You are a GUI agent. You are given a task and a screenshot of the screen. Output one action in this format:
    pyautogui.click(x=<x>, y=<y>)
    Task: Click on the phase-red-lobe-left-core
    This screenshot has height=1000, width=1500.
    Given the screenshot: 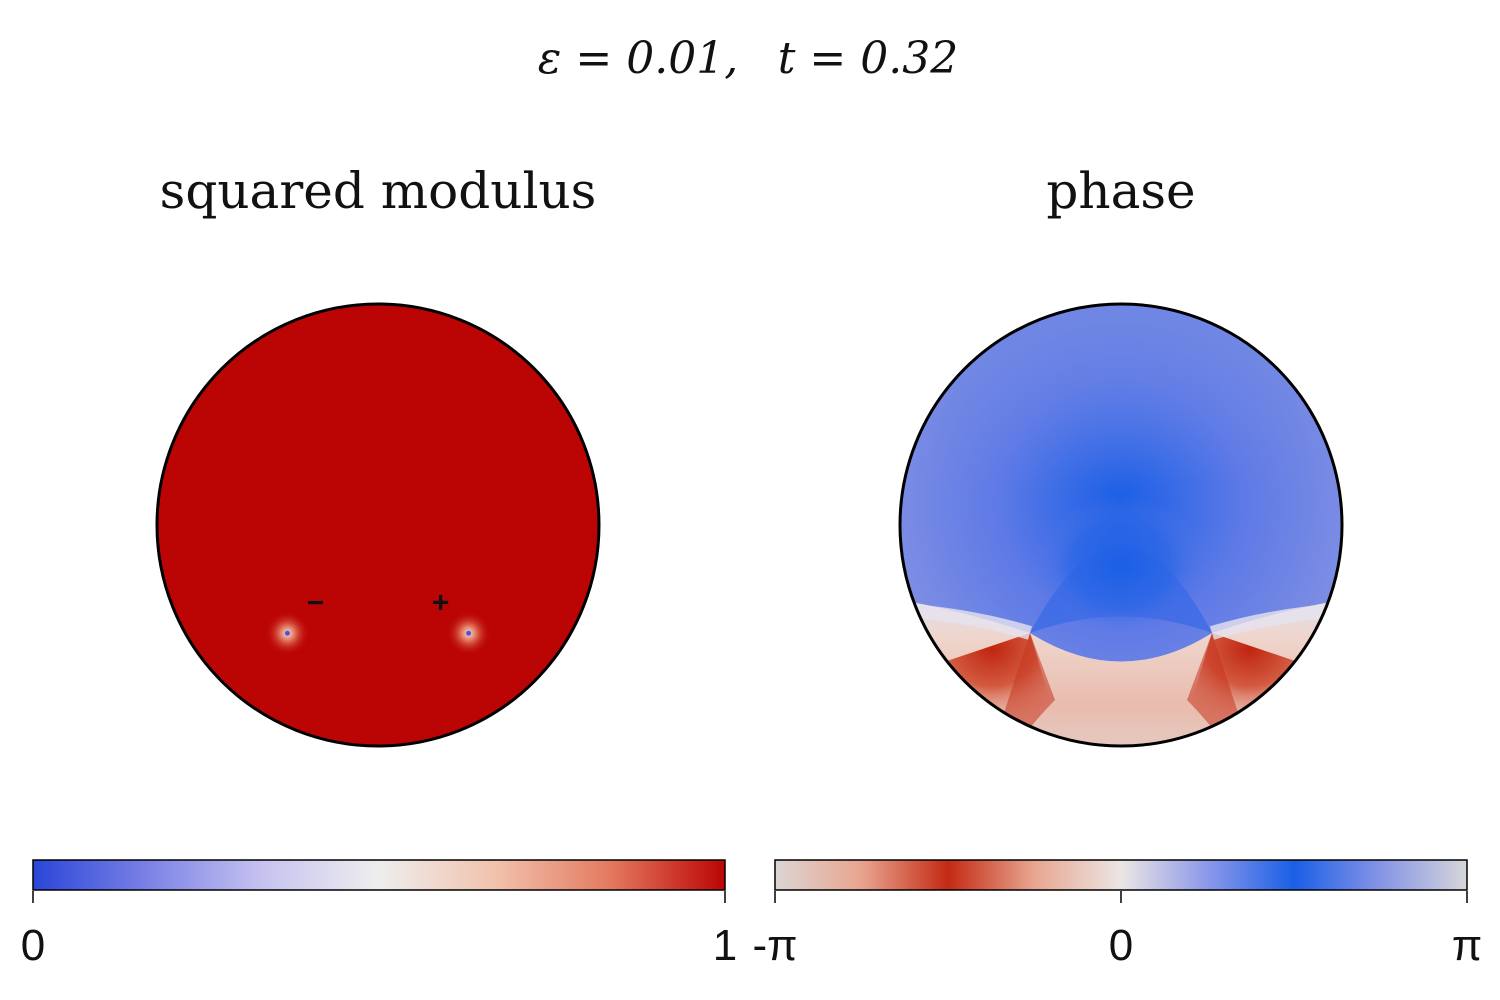 What is the action you would take?
    pyautogui.click(x=1027, y=686)
    